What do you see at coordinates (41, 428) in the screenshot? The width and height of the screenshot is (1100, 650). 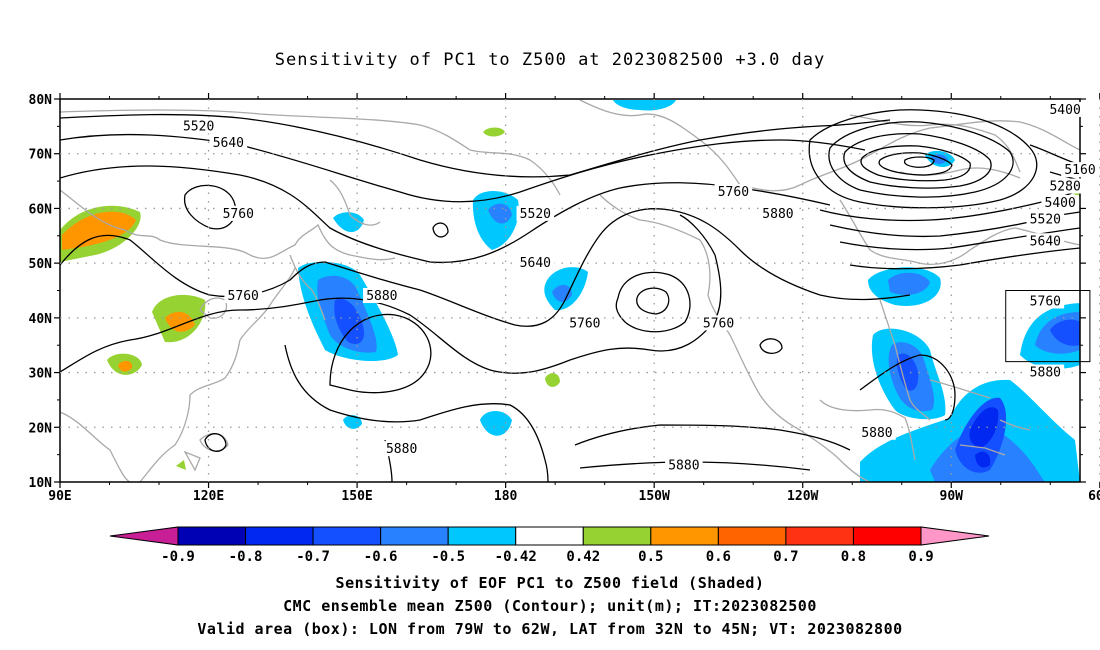 I see `lat-tick-label: 20N` at bounding box center [41, 428].